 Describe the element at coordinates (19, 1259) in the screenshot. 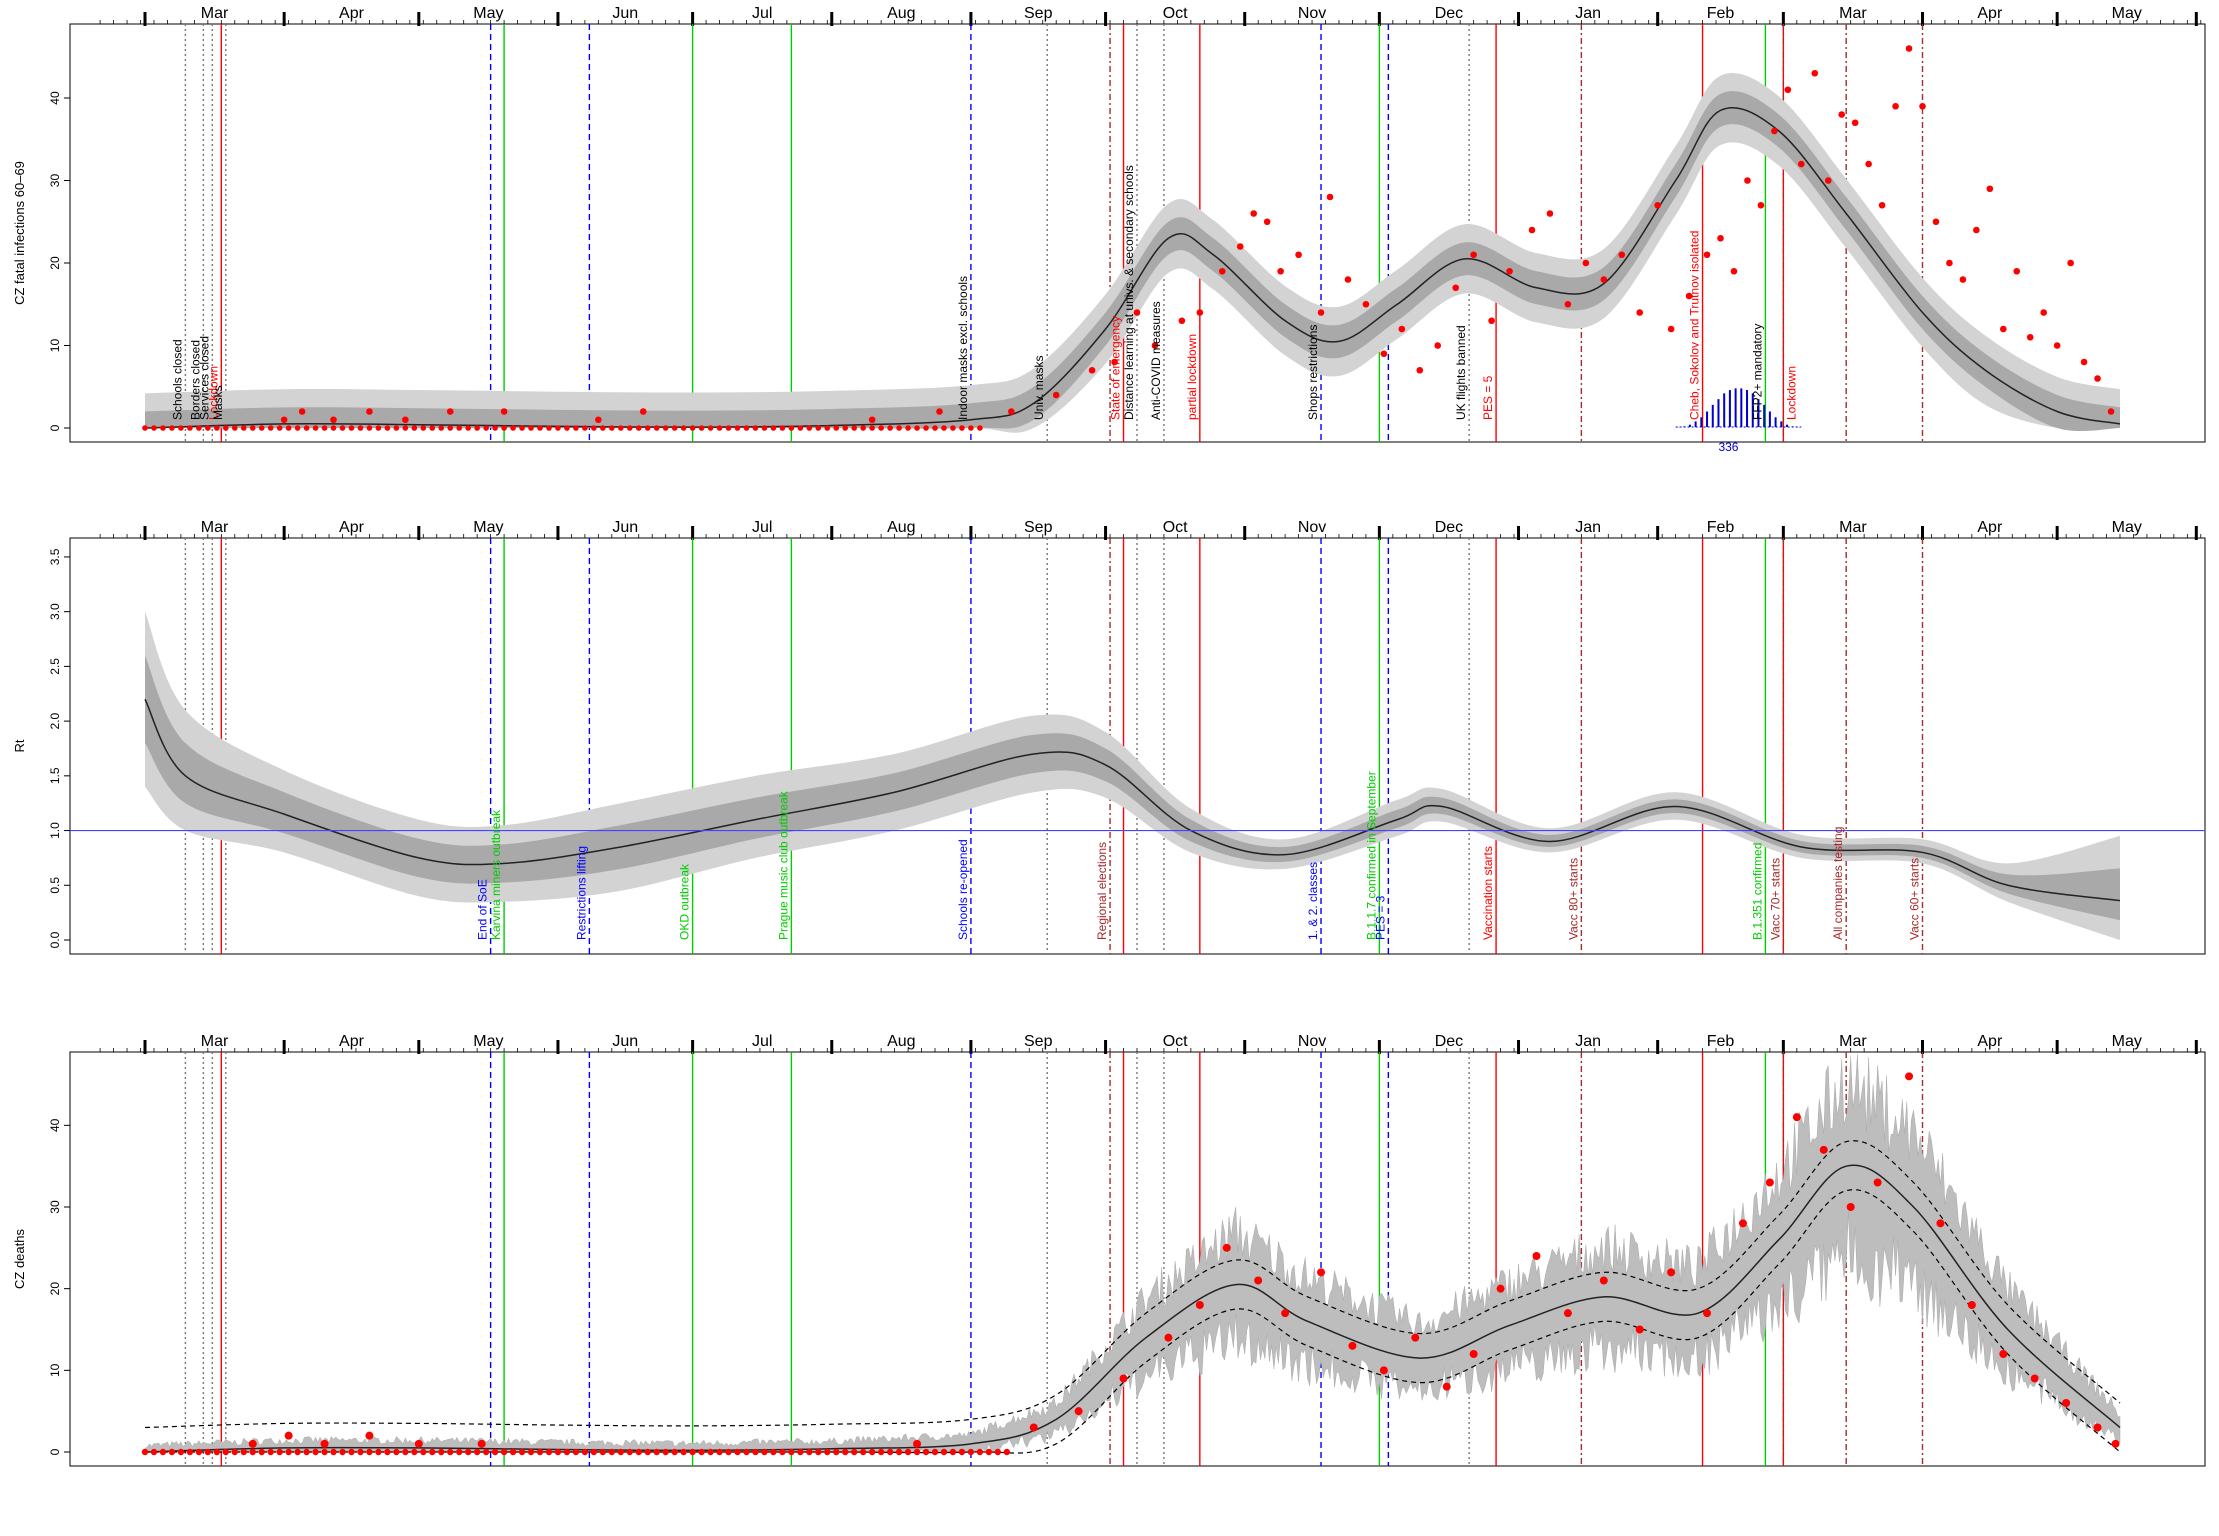

I see `y-axis-label: CZ deaths` at that location.